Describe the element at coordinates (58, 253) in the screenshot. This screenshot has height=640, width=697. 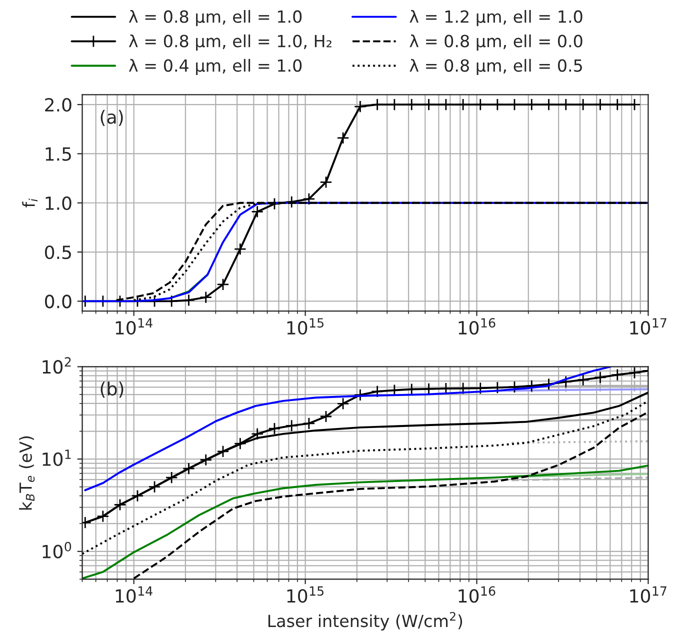
I see `y-tick-label: 0.5` at that location.